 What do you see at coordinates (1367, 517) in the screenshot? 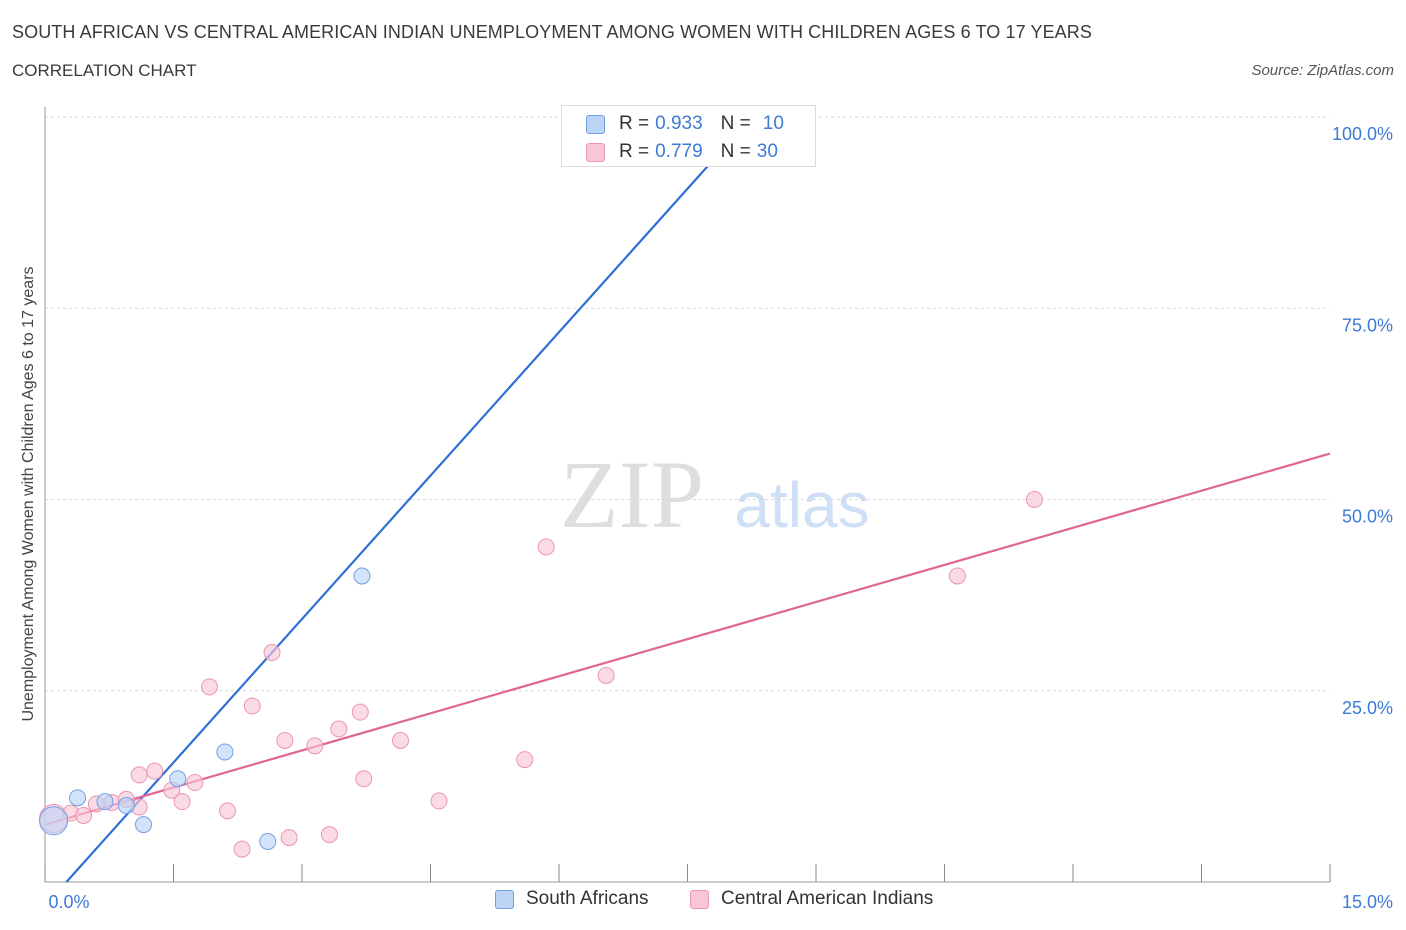
I see `y-tick-label: 50.0%` at bounding box center [1367, 517].